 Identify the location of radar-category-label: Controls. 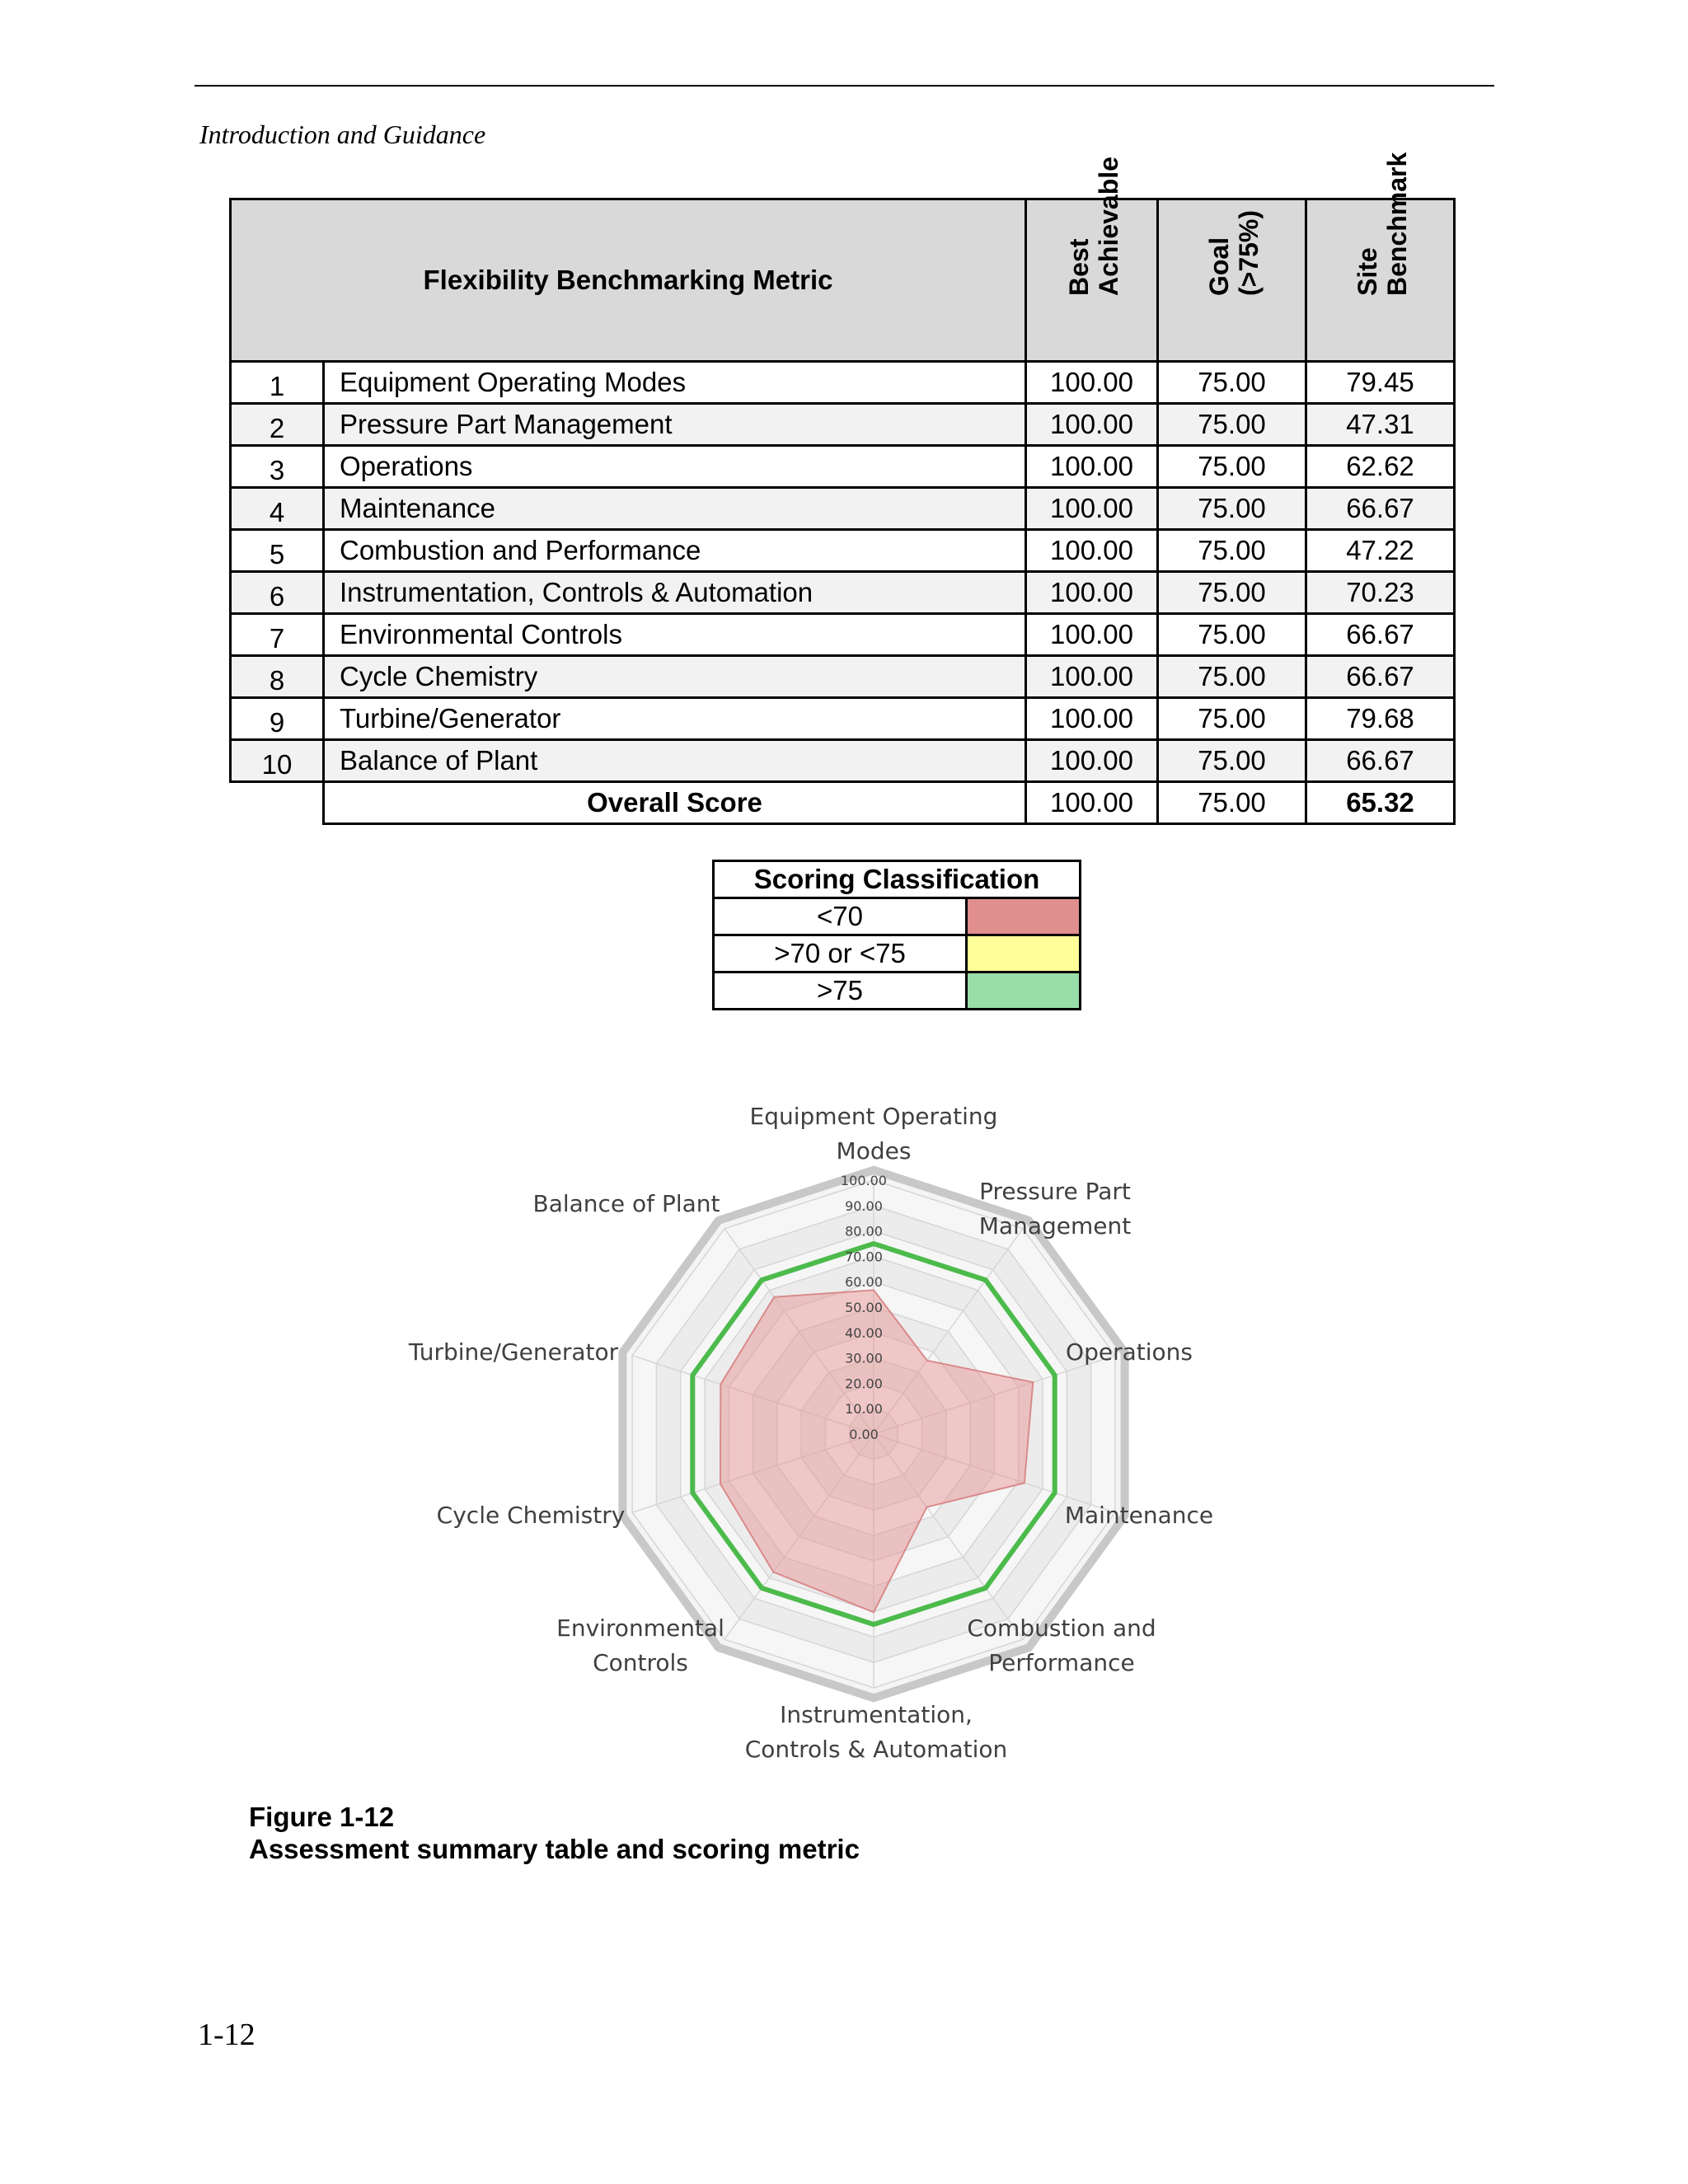
(641, 1662).